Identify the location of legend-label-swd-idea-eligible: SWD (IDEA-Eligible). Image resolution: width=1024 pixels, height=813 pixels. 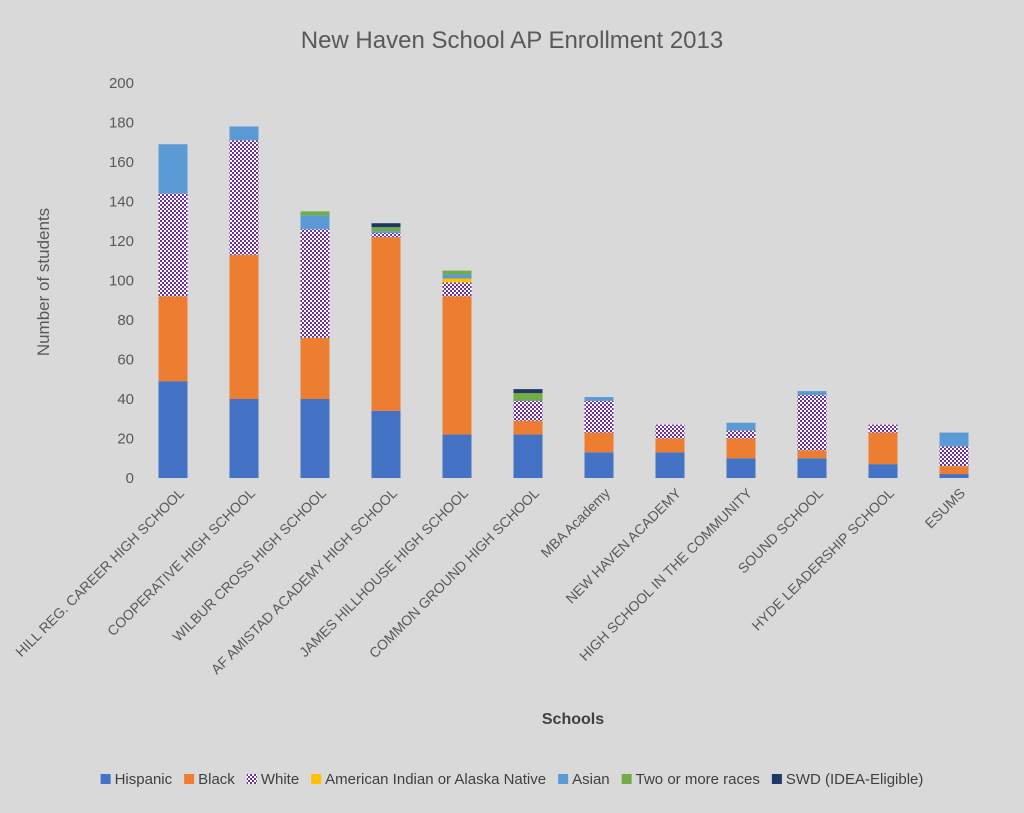
(855, 779).